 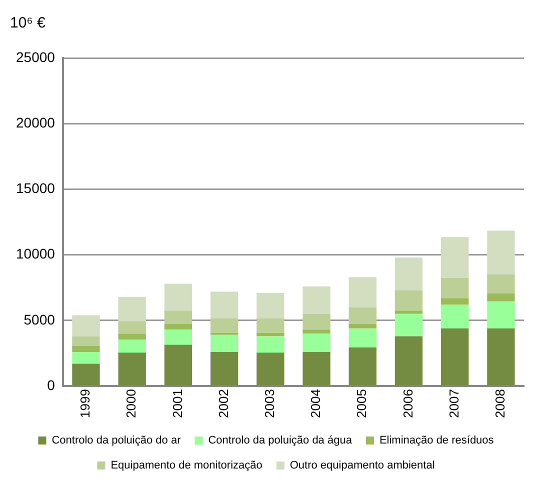 What do you see at coordinates (316, 403) in the screenshot?
I see `x-tick-label: 2004` at bounding box center [316, 403].